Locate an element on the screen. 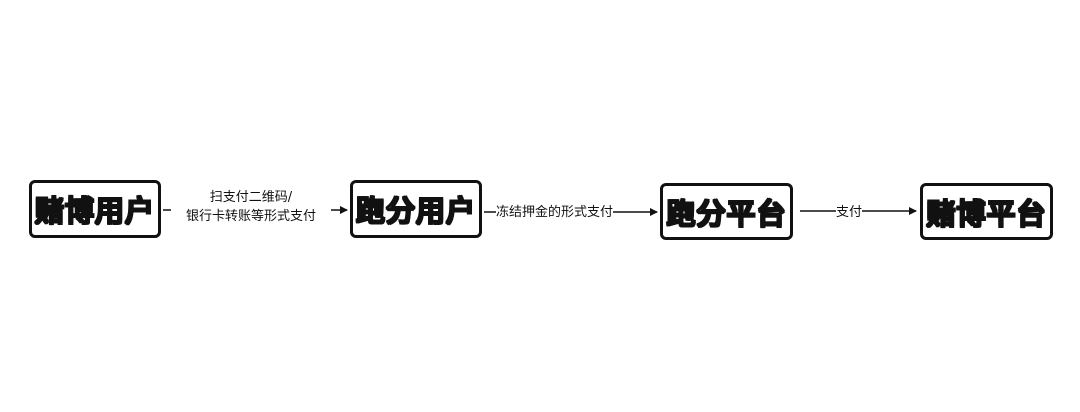 The image size is (1080, 412). edge-label-user-to-runner-line2: 银行卡转账等形式支付 is located at coordinates (250, 216).